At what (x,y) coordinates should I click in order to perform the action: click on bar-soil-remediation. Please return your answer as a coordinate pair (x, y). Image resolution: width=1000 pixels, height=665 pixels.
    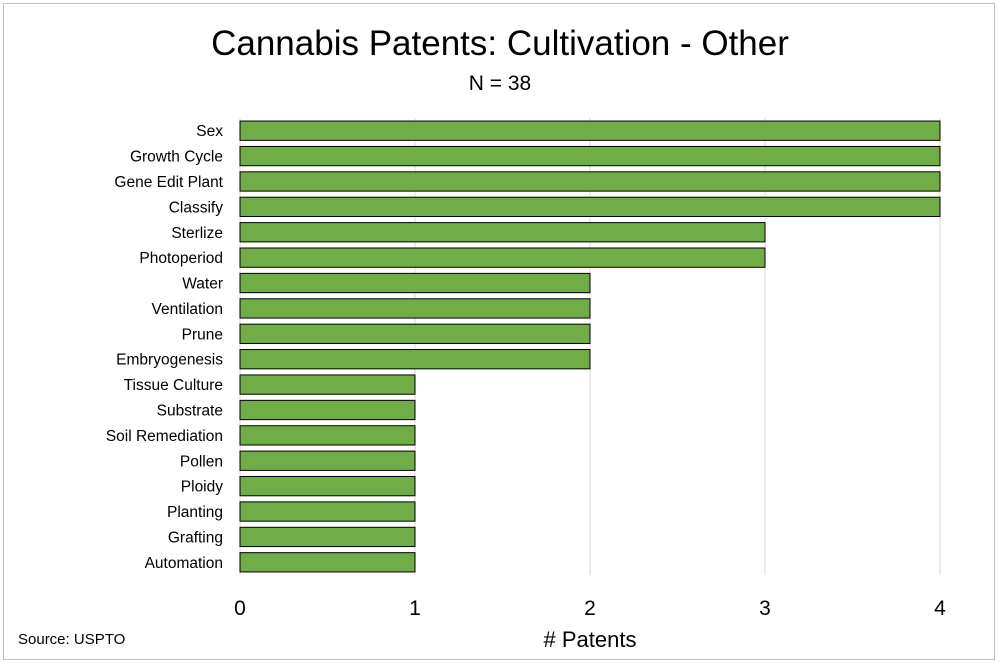
    Looking at the image, I should click on (327, 435).